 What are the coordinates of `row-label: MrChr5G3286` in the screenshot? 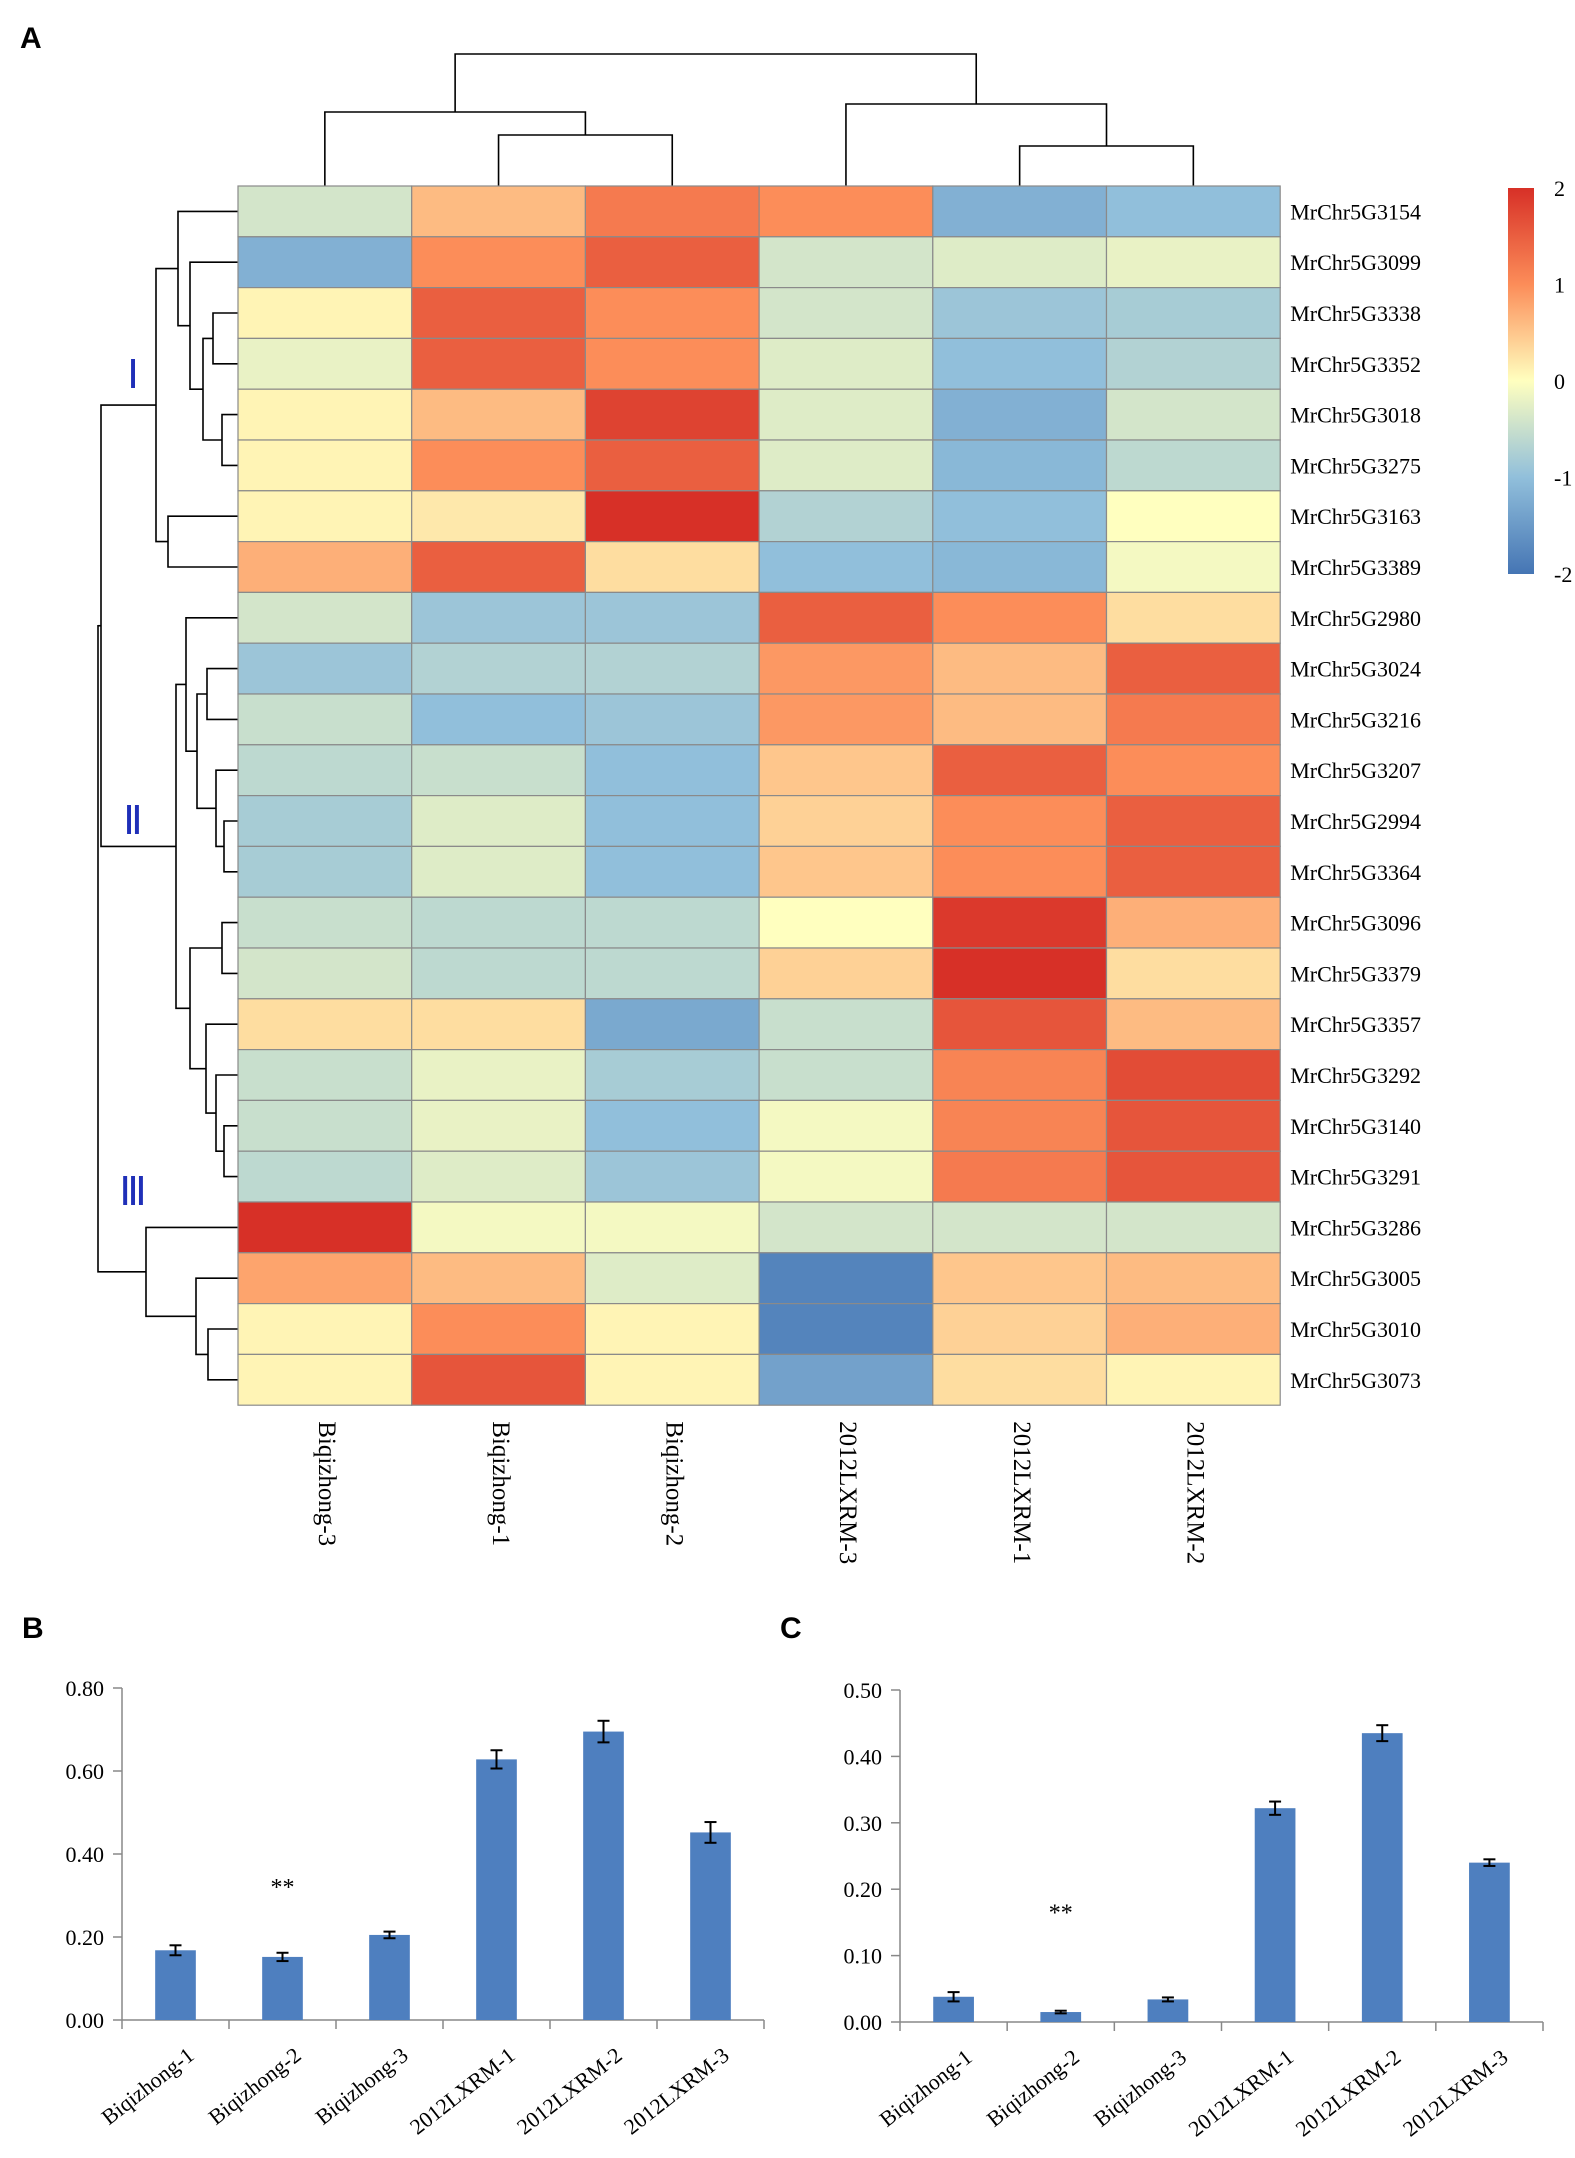 It's located at (1355, 1227).